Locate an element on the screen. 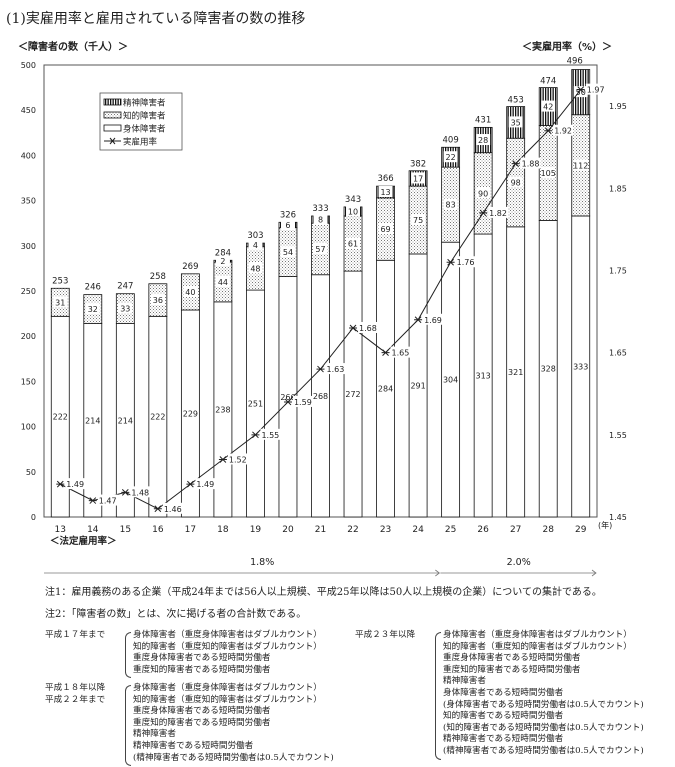 The height and width of the screenshot is (767, 675). y2-axis-label: ＜実雇用率（%）＞ is located at coordinates (567, 47).